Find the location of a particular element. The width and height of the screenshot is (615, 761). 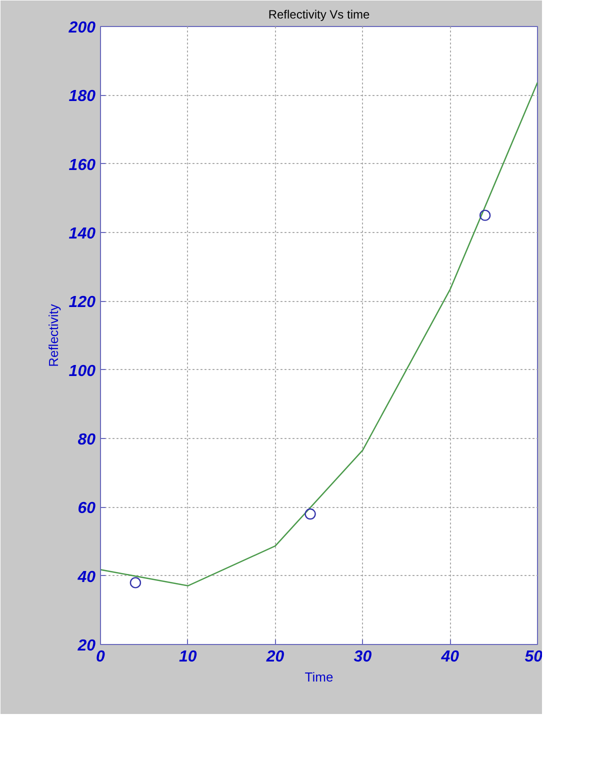

y-tick-label: 100 is located at coordinates (82, 371).